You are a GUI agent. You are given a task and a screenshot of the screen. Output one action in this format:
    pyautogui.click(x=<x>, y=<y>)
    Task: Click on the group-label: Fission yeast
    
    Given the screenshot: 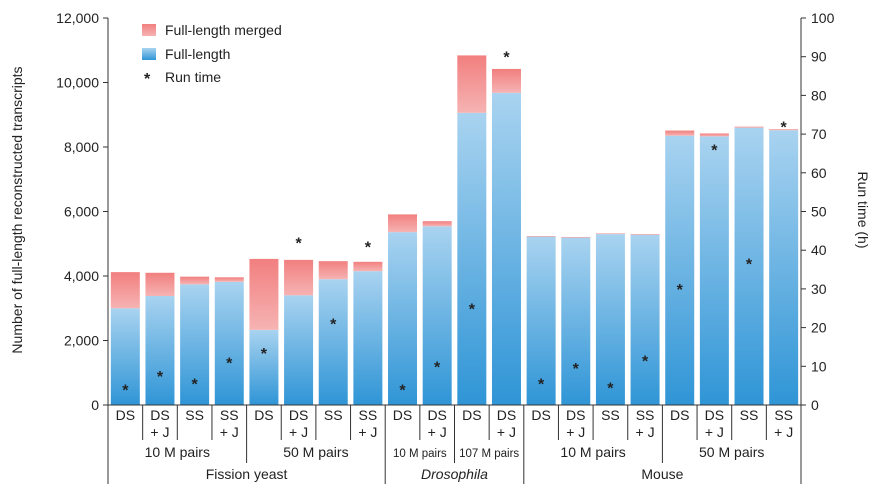 What is the action you would take?
    pyautogui.click(x=247, y=474)
    